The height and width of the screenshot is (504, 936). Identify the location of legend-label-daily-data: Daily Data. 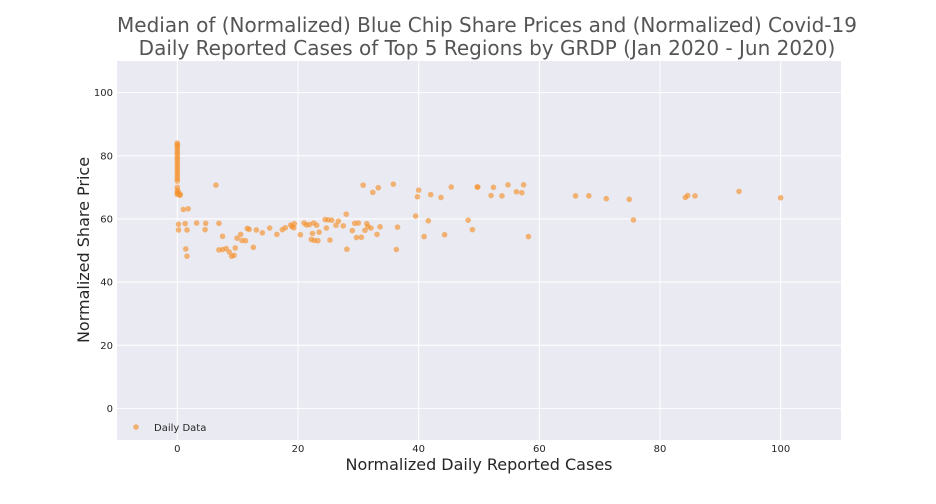
(180, 428).